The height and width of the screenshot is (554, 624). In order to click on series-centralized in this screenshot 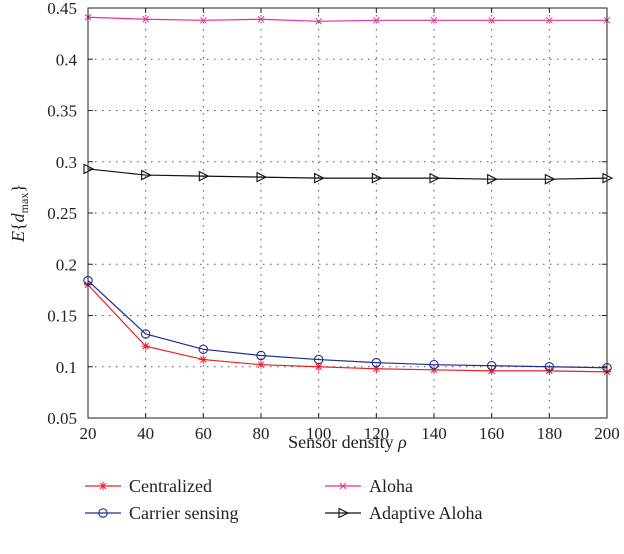, I will do `click(347, 328)`.